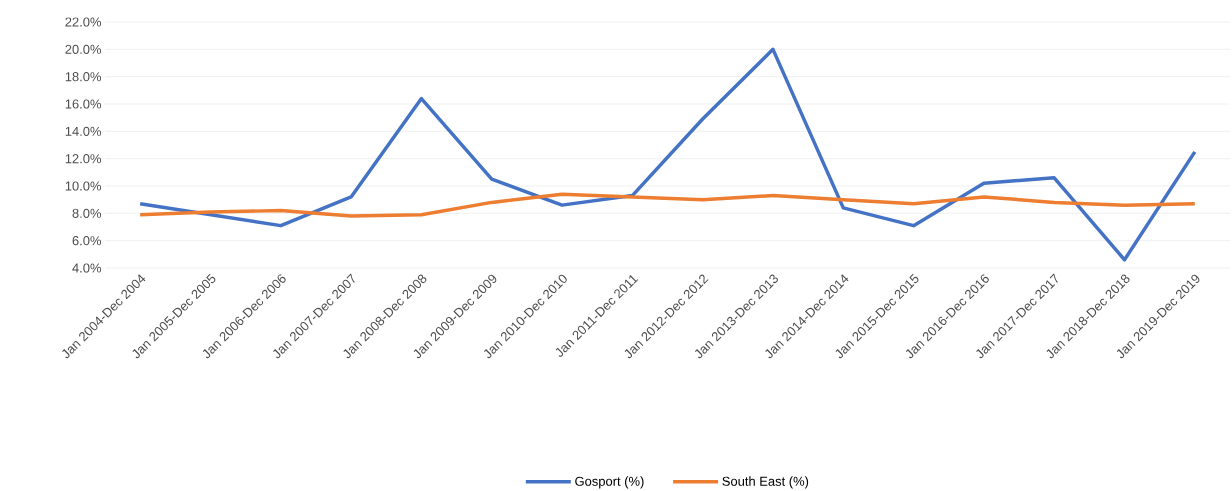  What do you see at coordinates (83, 186) in the screenshot?
I see `y-tick-label: 10.0%` at bounding box center [83, 186].